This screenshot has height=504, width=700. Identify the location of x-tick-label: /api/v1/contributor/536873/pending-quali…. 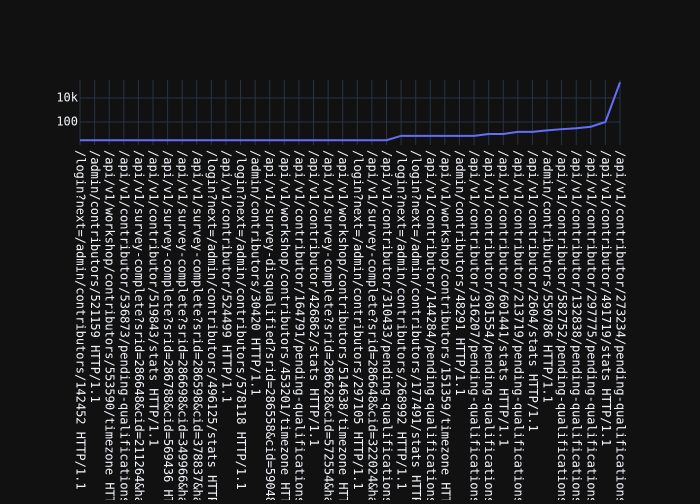
(124, 325).